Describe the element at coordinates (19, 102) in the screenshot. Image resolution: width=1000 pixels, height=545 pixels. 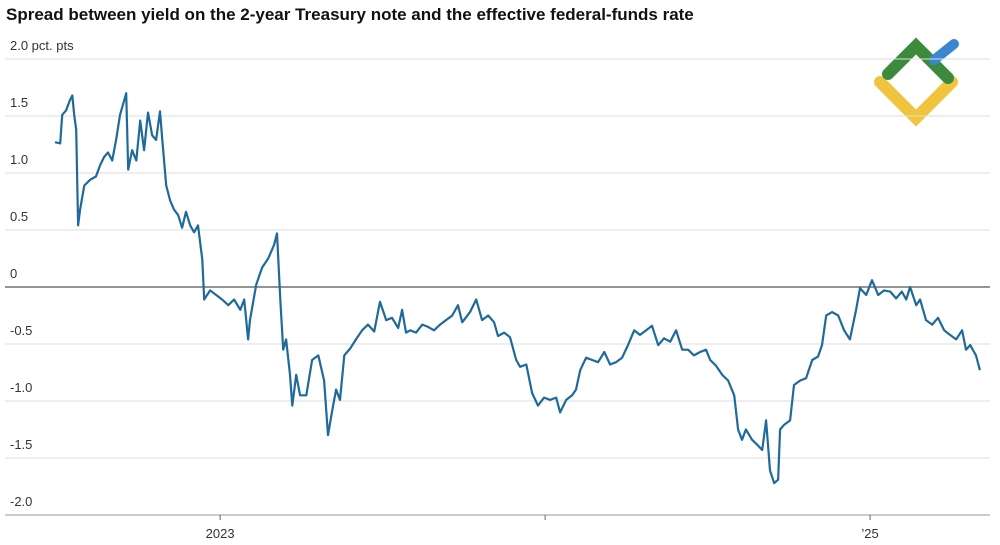
I see `y-tick-label: 1.5` at that location.